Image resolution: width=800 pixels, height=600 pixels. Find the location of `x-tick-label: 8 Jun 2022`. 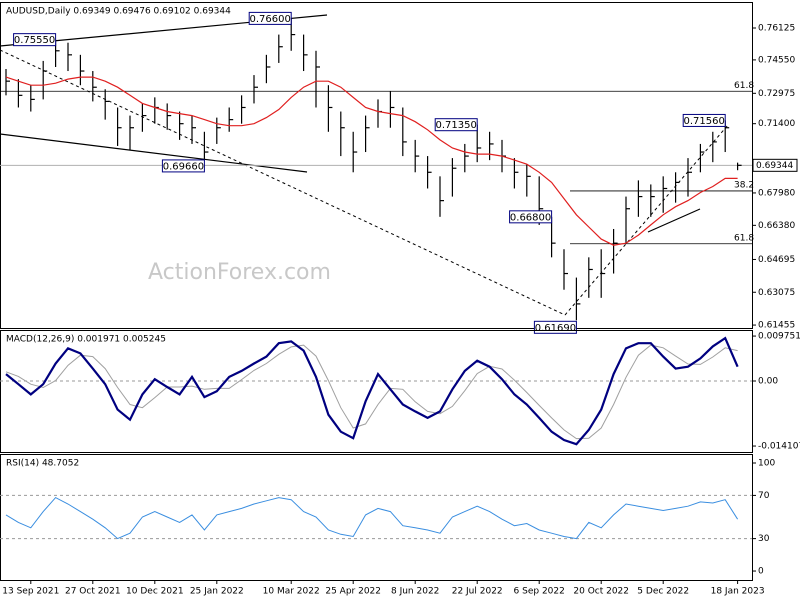

x-tick-label: 8 Jun 2022 is located at coordinates (415, 592).